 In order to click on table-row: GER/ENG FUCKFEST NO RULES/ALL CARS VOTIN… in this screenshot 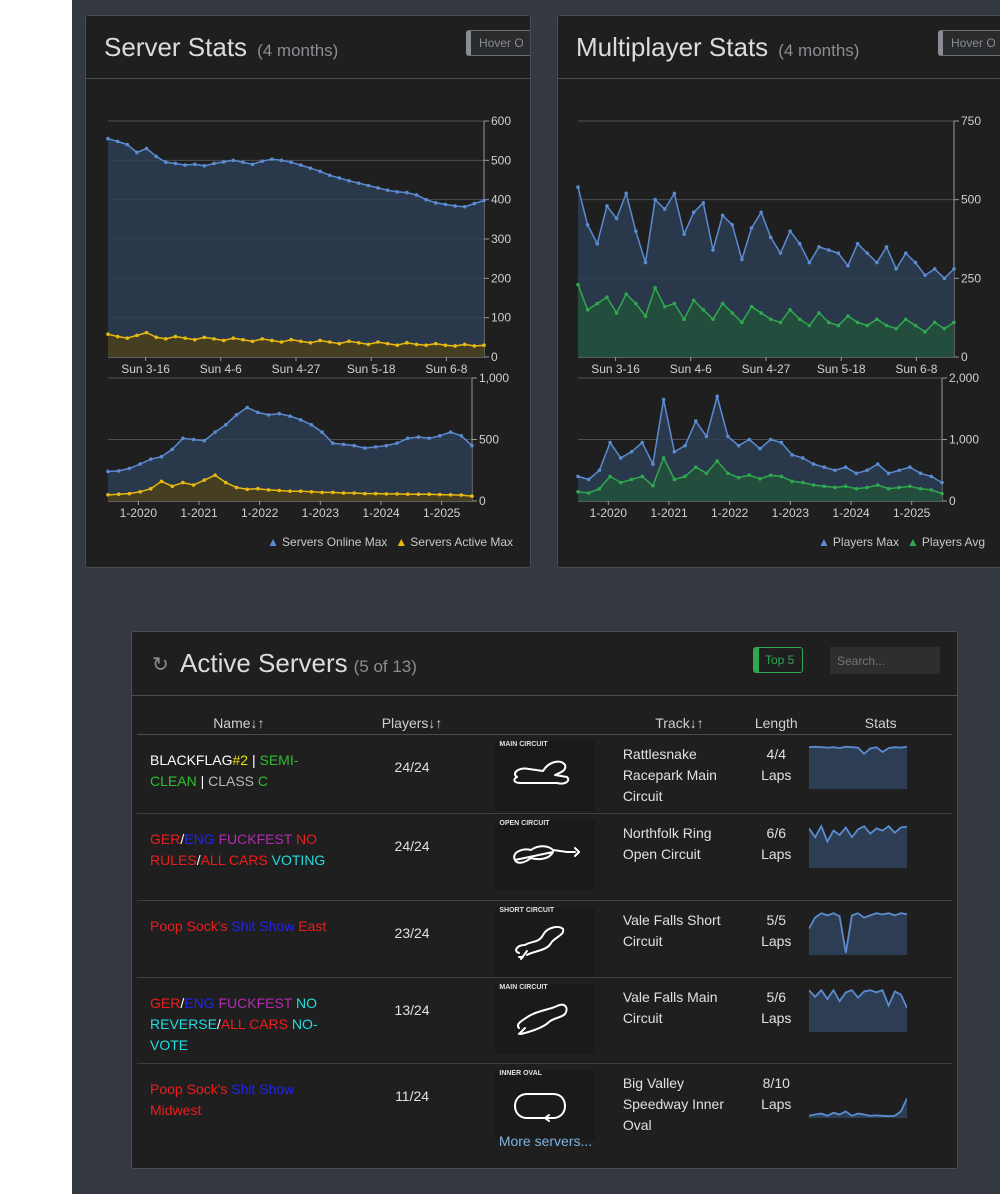, I will do `click(544, 857)`.